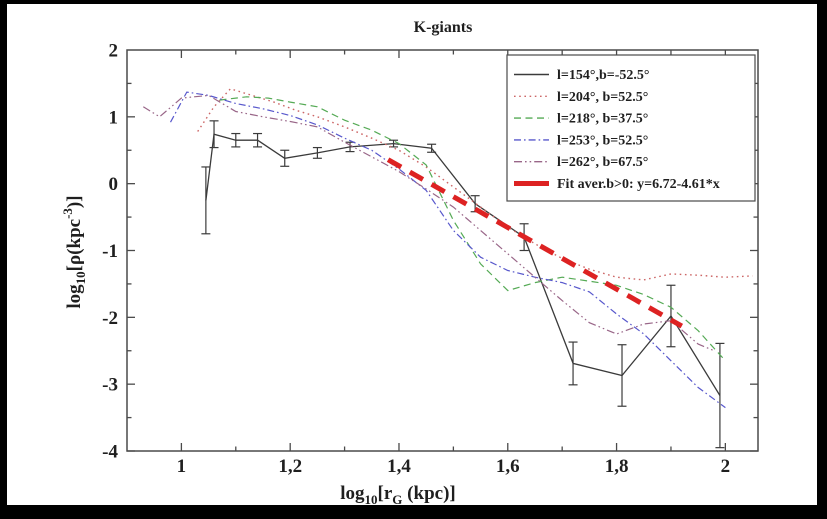  What do you see at coordinates (110, 452) in the screenshot?
I see `y-tick-label: -4` at bounding box center [110, 452].